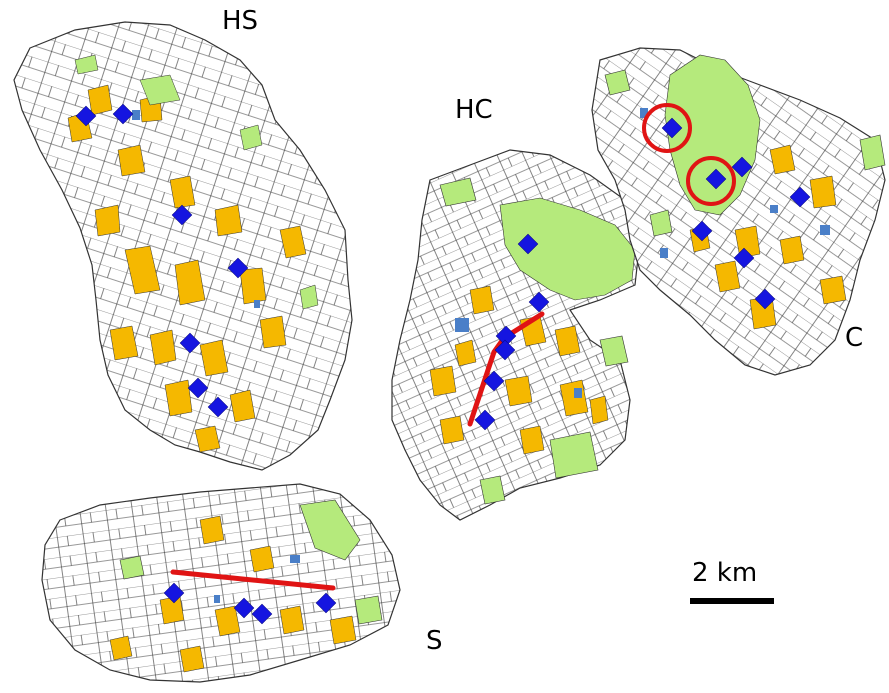 This screenshot has width=889, height=693. I want to click on water-c, so click(735, 183).